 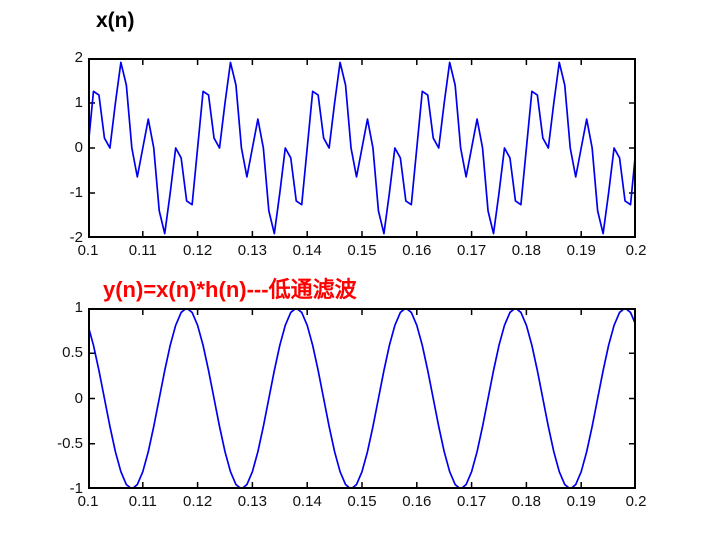 What do you see at coordinates (471, 250) in the screenshot?
I see `top-plot-xtick-label: 0.17` at bounding box center [471, 250].